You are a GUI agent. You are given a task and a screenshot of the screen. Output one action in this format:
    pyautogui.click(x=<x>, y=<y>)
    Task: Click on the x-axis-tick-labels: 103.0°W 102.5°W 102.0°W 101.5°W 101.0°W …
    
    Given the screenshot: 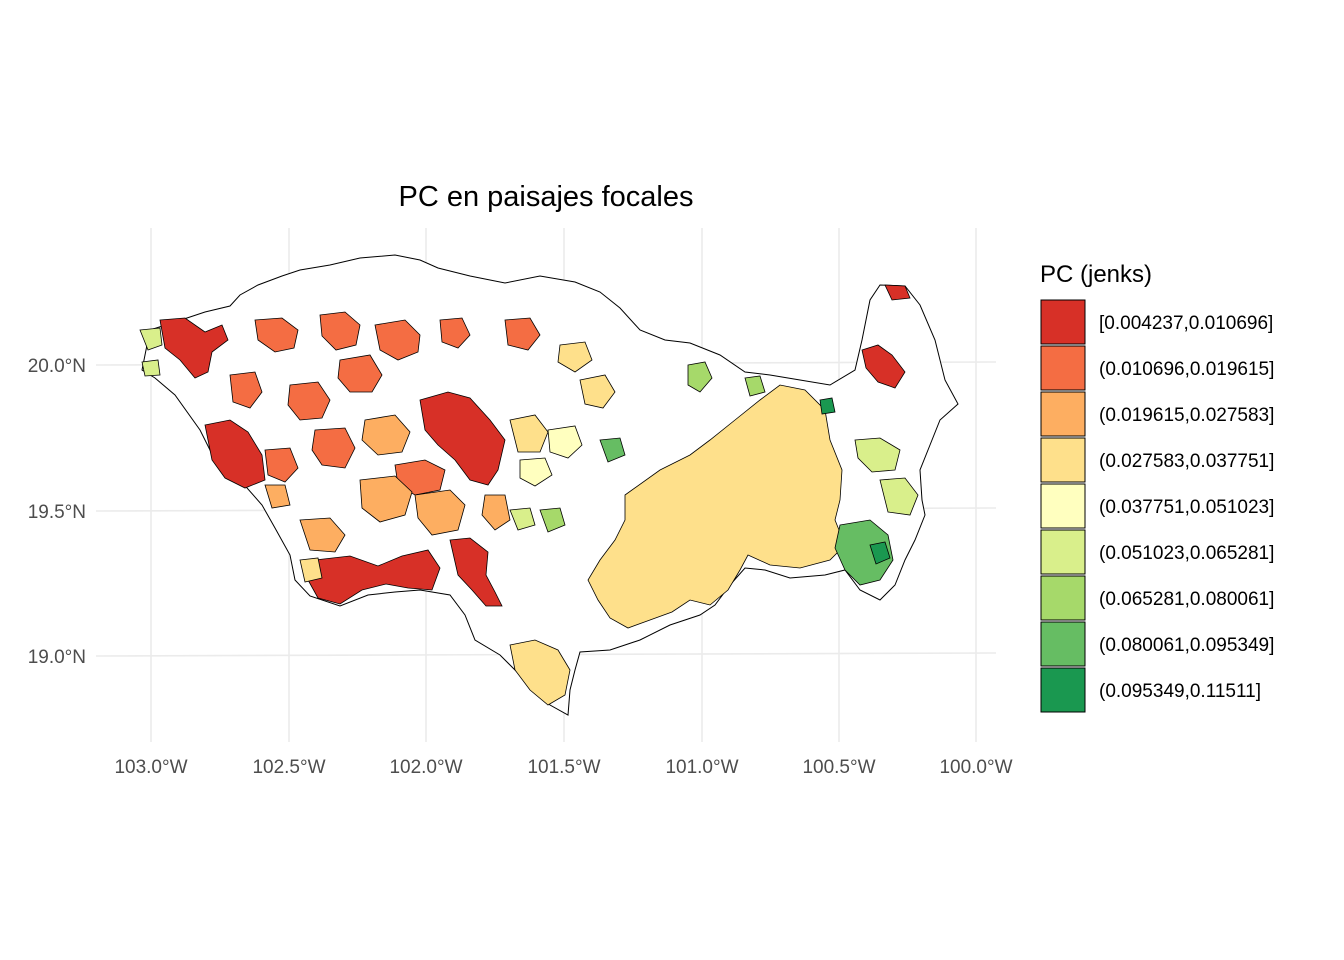 What is the action you would take?
    pyautogui.click(x=563, y=767)
    